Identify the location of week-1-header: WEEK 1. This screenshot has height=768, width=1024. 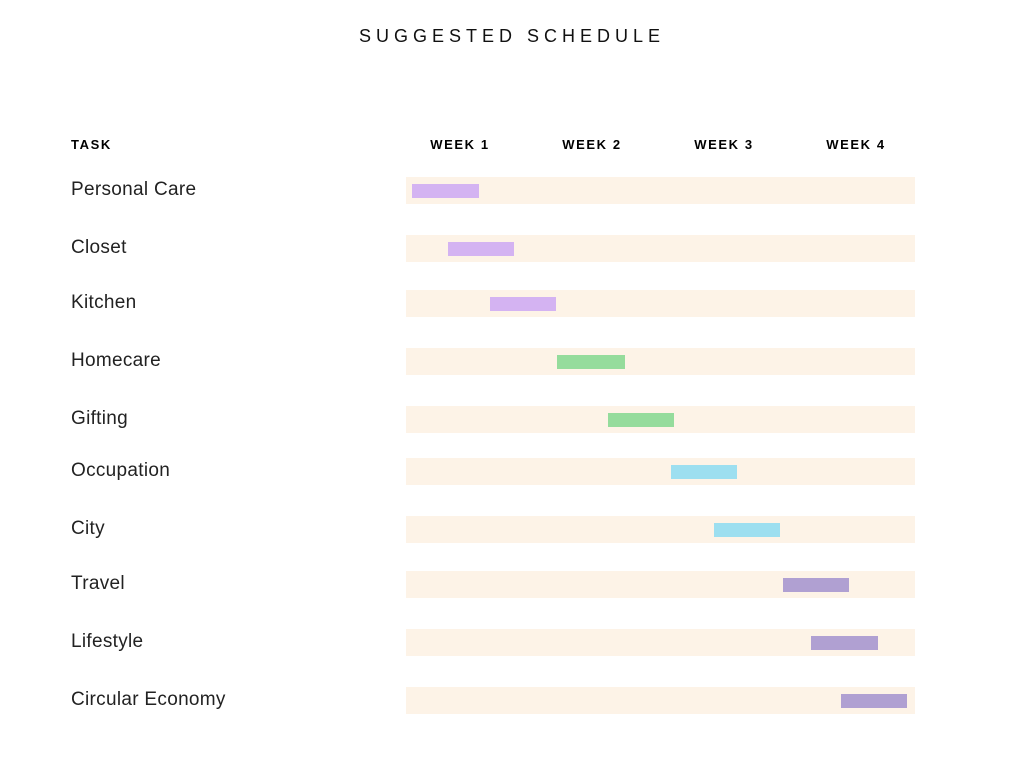
(460, 144).